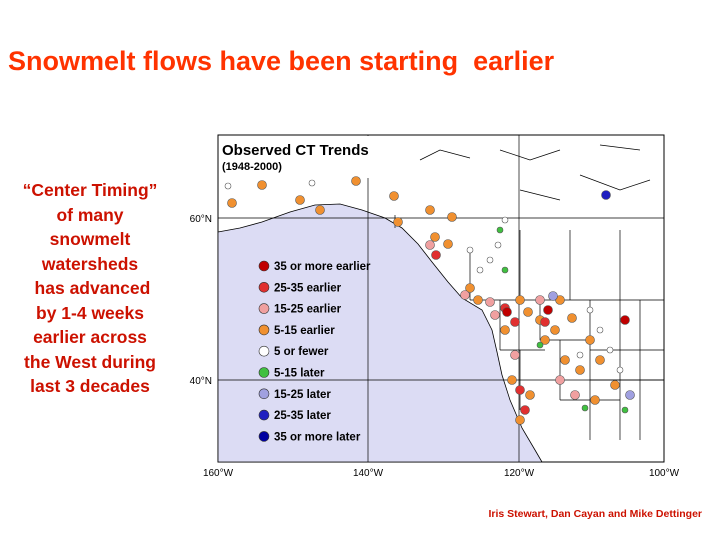  Describe the element at coordinates (368, 473) in the screenshot. I see `longitude-label: 140°W` at that location.